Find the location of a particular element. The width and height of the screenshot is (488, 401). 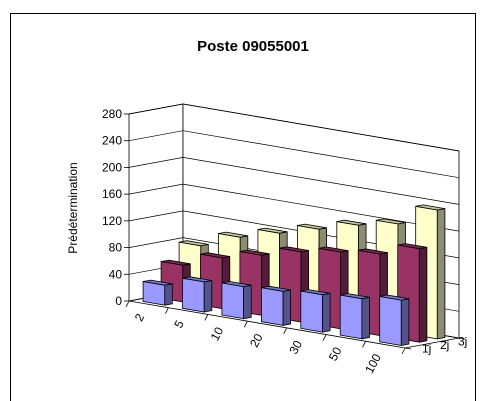

x-tick-label: 20 is located at coordinates (256, 340).